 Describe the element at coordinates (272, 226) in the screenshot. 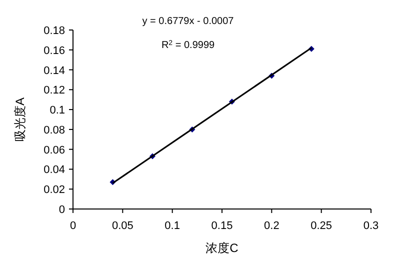

I see `x-tick-label: 0.2` at that location.